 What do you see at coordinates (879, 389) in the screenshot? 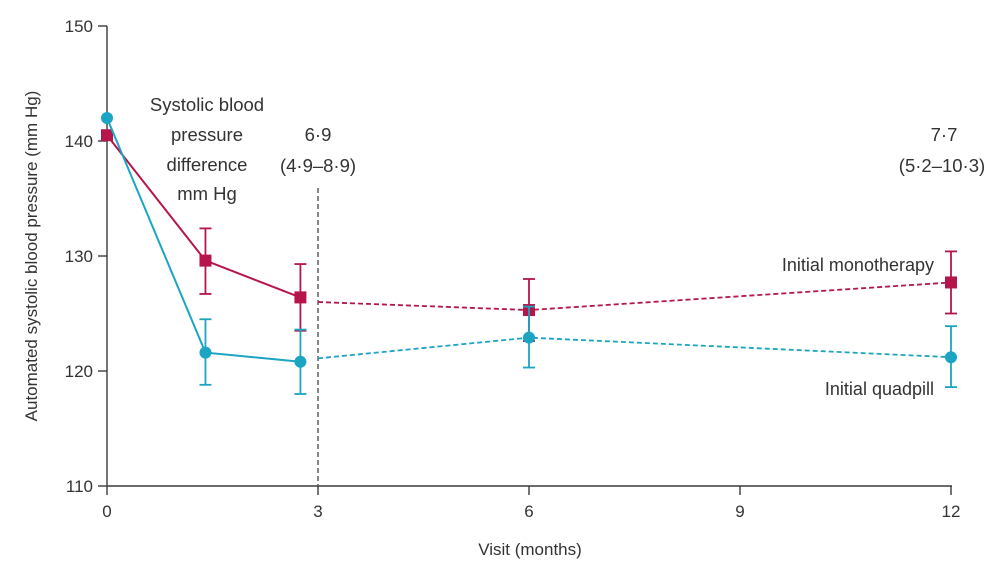
I see `series-label-initial-quadpill: Initial quadpill` at bounding box center [879, 389].